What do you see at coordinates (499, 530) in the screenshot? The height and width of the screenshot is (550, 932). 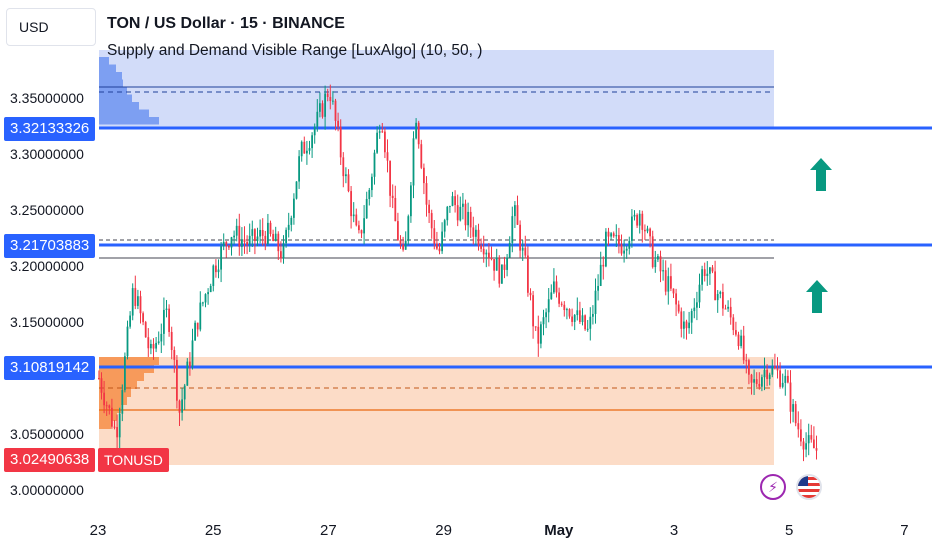 I see `time-axis: 23 25 27 29 May 3 5 7` at bounding box center [499, 530].